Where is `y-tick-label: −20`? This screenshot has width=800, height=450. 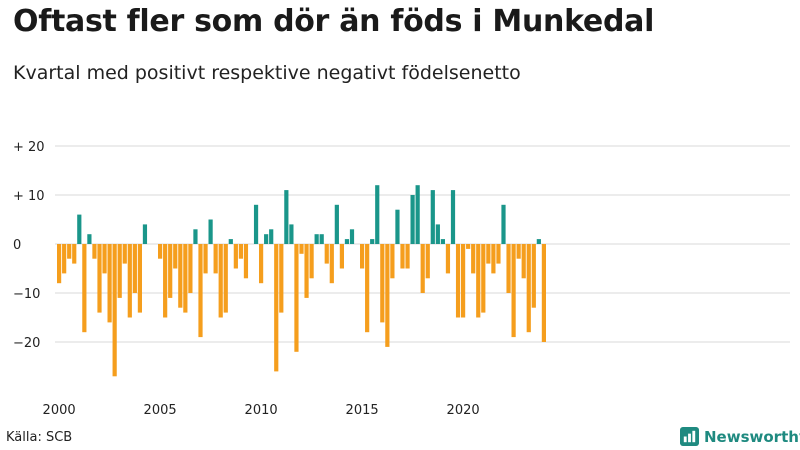
y-tick-label: −20 is located at coordinates (26, 343).